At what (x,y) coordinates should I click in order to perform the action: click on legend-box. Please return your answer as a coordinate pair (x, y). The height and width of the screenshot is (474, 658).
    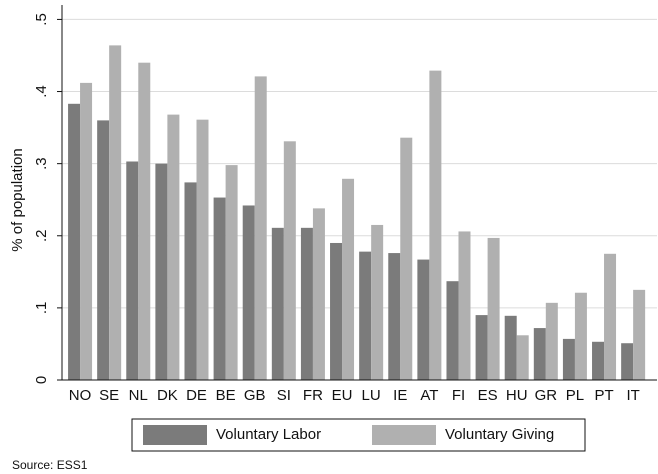
    Looking at the image, I should click on (358, 435).